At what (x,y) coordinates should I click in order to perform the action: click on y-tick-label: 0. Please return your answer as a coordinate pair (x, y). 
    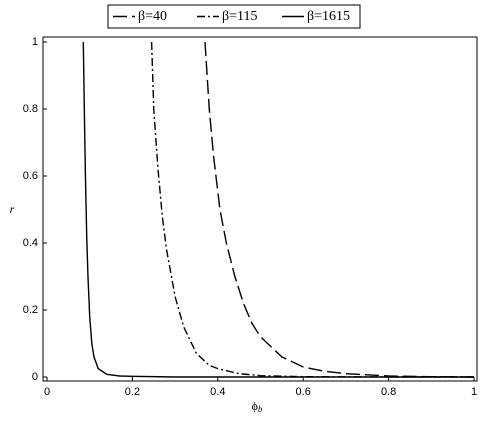
    Looking at the image, I should click on (35, 377).